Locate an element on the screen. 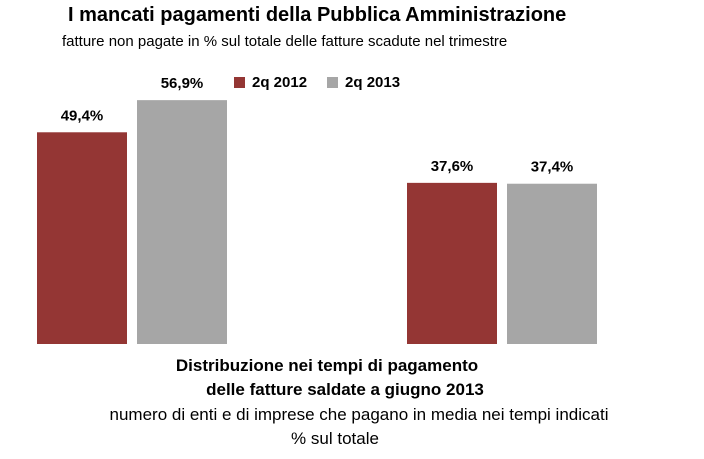 This screenshot has width=704, height=459. legend-item-2013: 2q 2013 is located at coordinates (363, 82).